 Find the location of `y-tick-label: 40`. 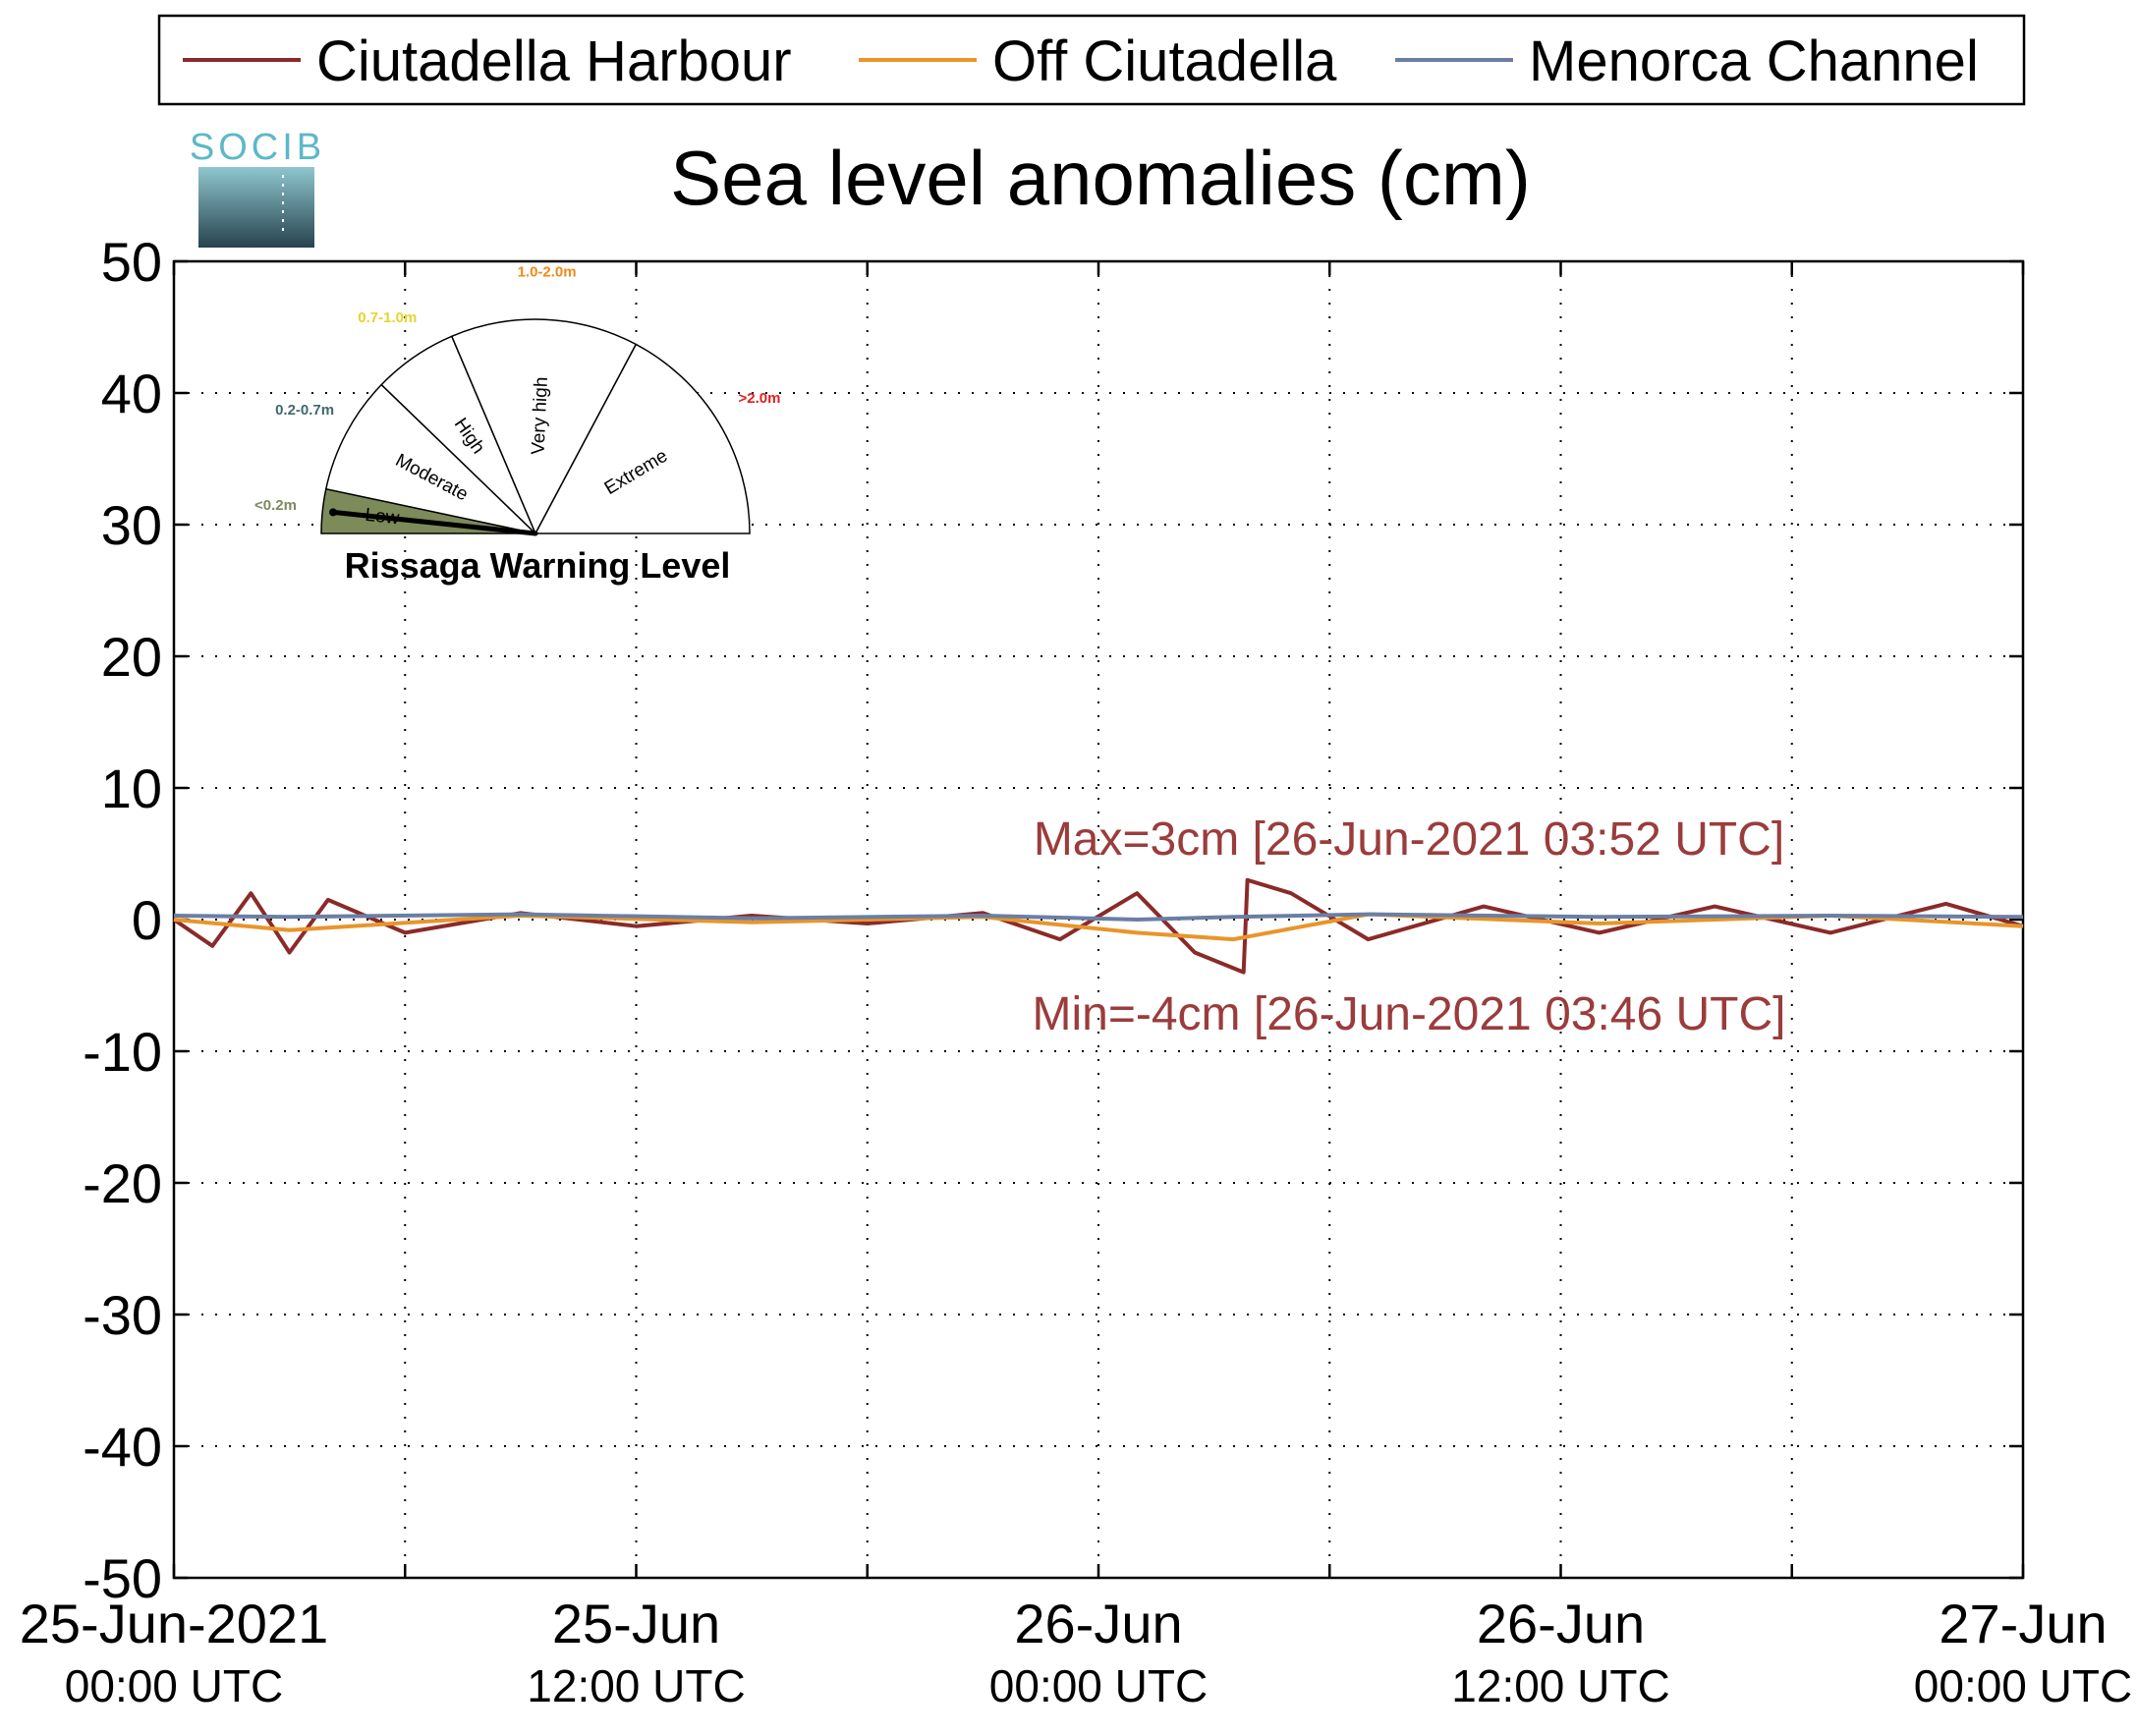

y-tick-label: 40 is located at coordinates (131, 393).